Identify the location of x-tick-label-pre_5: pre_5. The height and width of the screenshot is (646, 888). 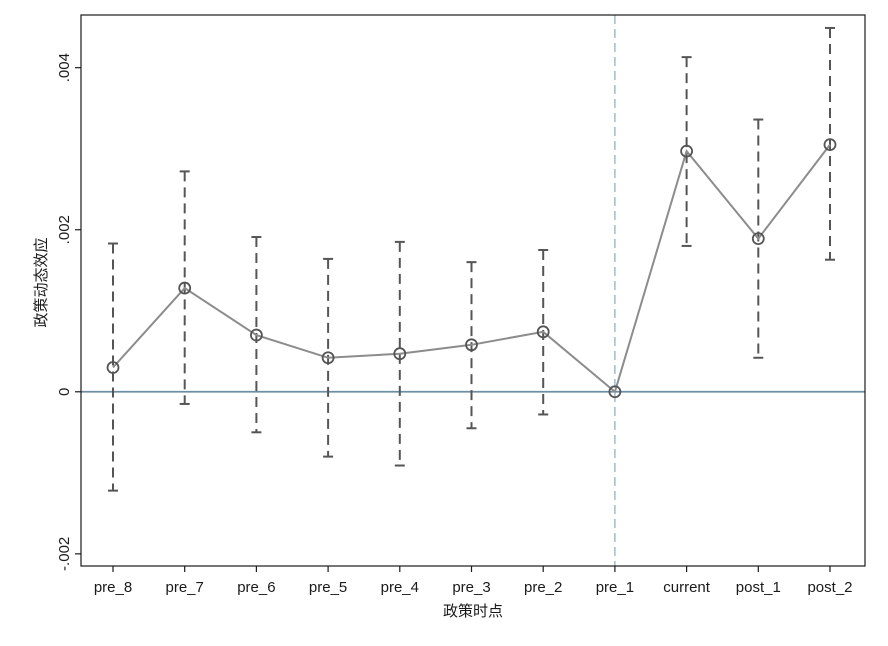
(328, 587).